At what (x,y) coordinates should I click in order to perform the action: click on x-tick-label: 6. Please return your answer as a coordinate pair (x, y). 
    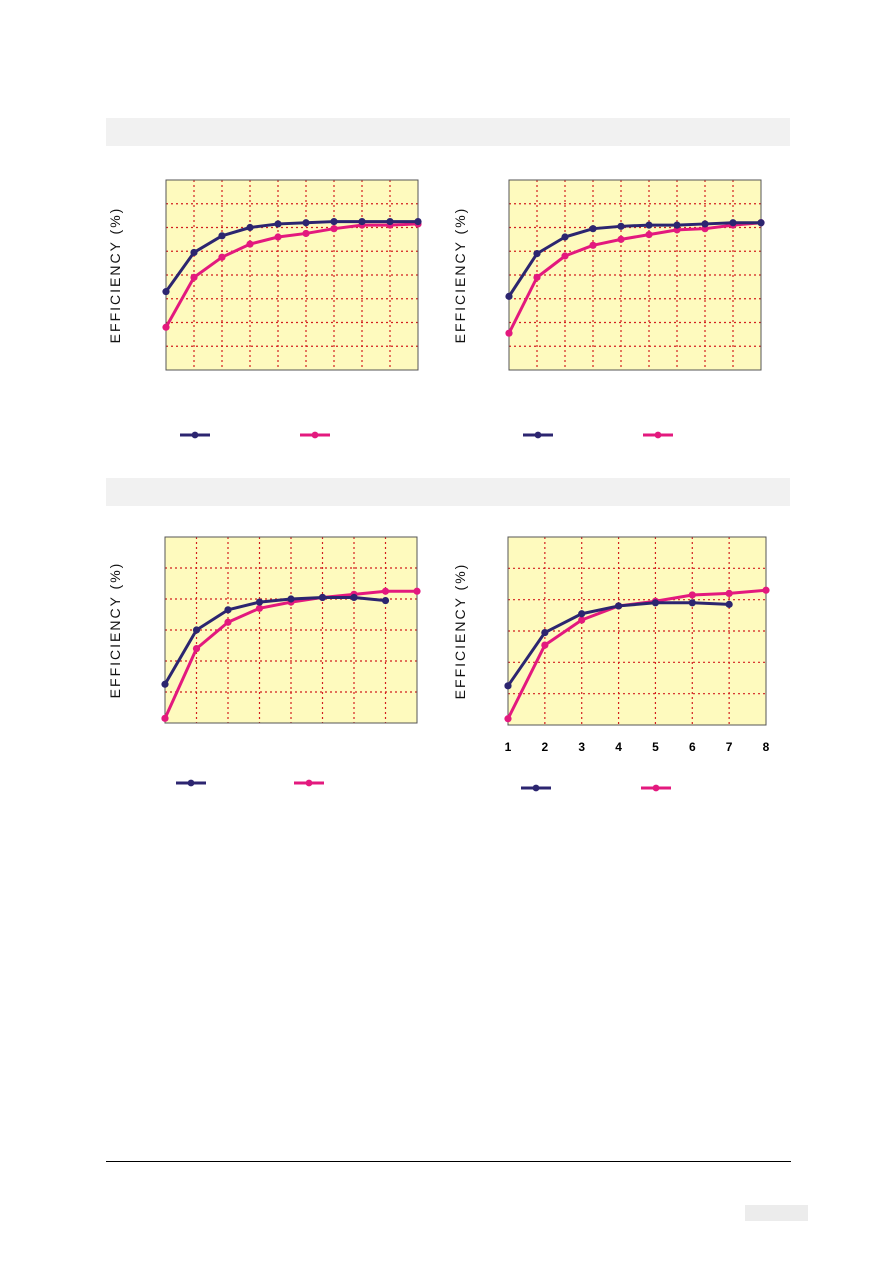
    Looking at the image, I should click on (692, 747).